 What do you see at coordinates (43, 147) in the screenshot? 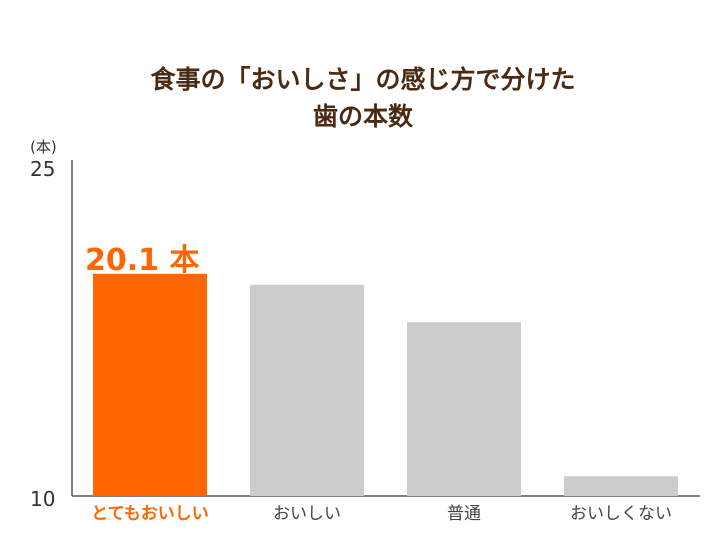
I see `y-unit-label: (本)` at bounding box center [43, 147].